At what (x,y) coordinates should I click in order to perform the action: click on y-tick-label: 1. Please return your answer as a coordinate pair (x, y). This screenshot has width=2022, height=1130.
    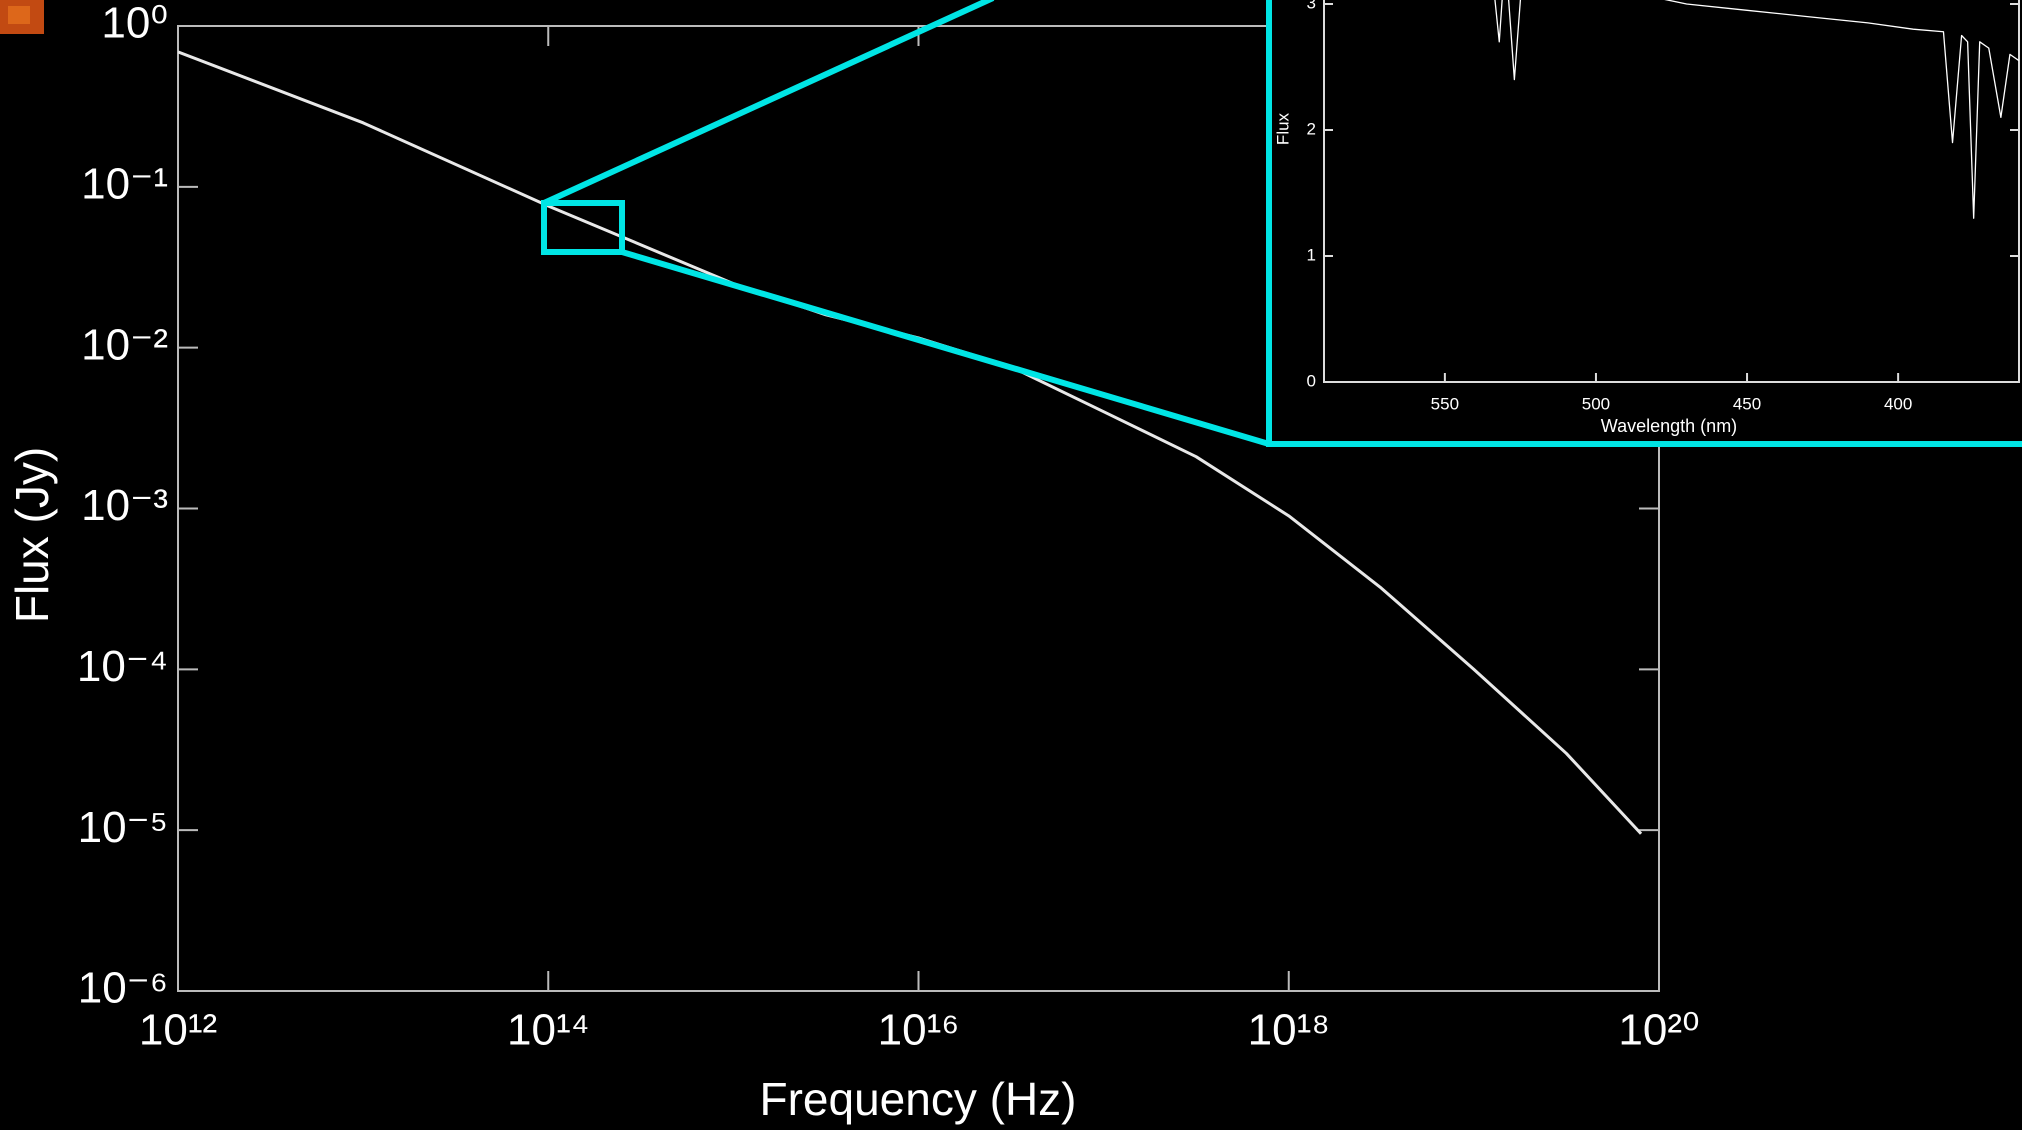
    Looking at the image, I should click on (1311, 254).